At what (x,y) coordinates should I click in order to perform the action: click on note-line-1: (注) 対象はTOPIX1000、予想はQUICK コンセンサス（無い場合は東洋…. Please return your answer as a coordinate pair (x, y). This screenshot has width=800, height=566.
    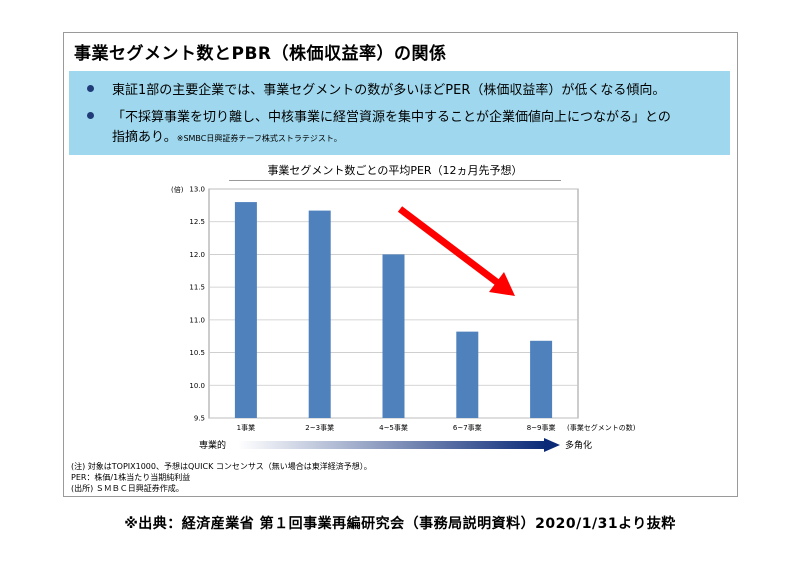
    Looking at the image, I should click on (221, 466).